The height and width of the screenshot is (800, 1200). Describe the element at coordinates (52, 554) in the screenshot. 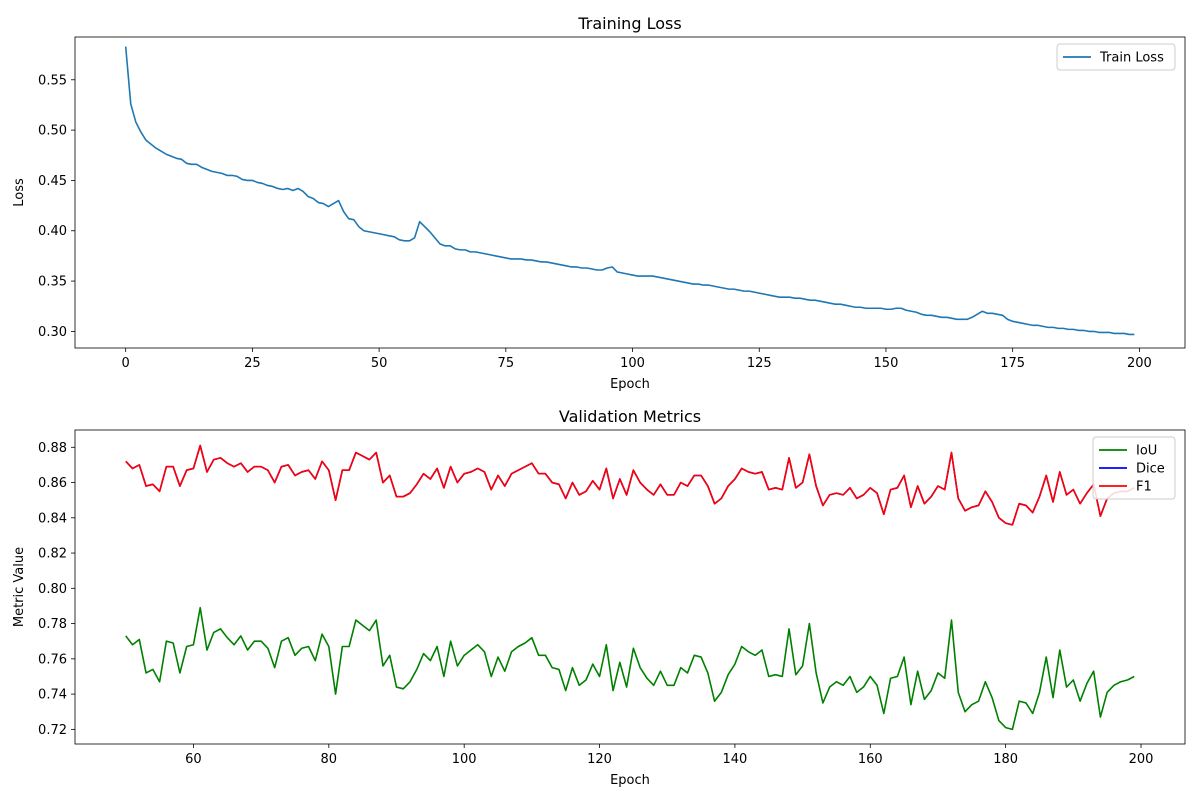

I see `y-tick-label: 0.82` at that location.